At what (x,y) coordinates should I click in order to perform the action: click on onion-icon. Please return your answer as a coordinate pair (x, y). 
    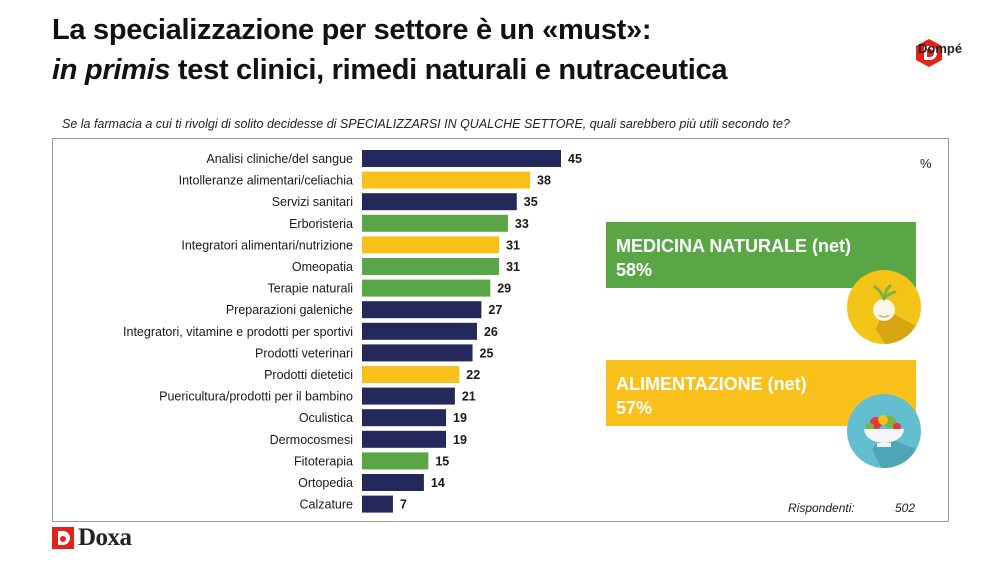
    Looking at the image, I should click on (884, 307).